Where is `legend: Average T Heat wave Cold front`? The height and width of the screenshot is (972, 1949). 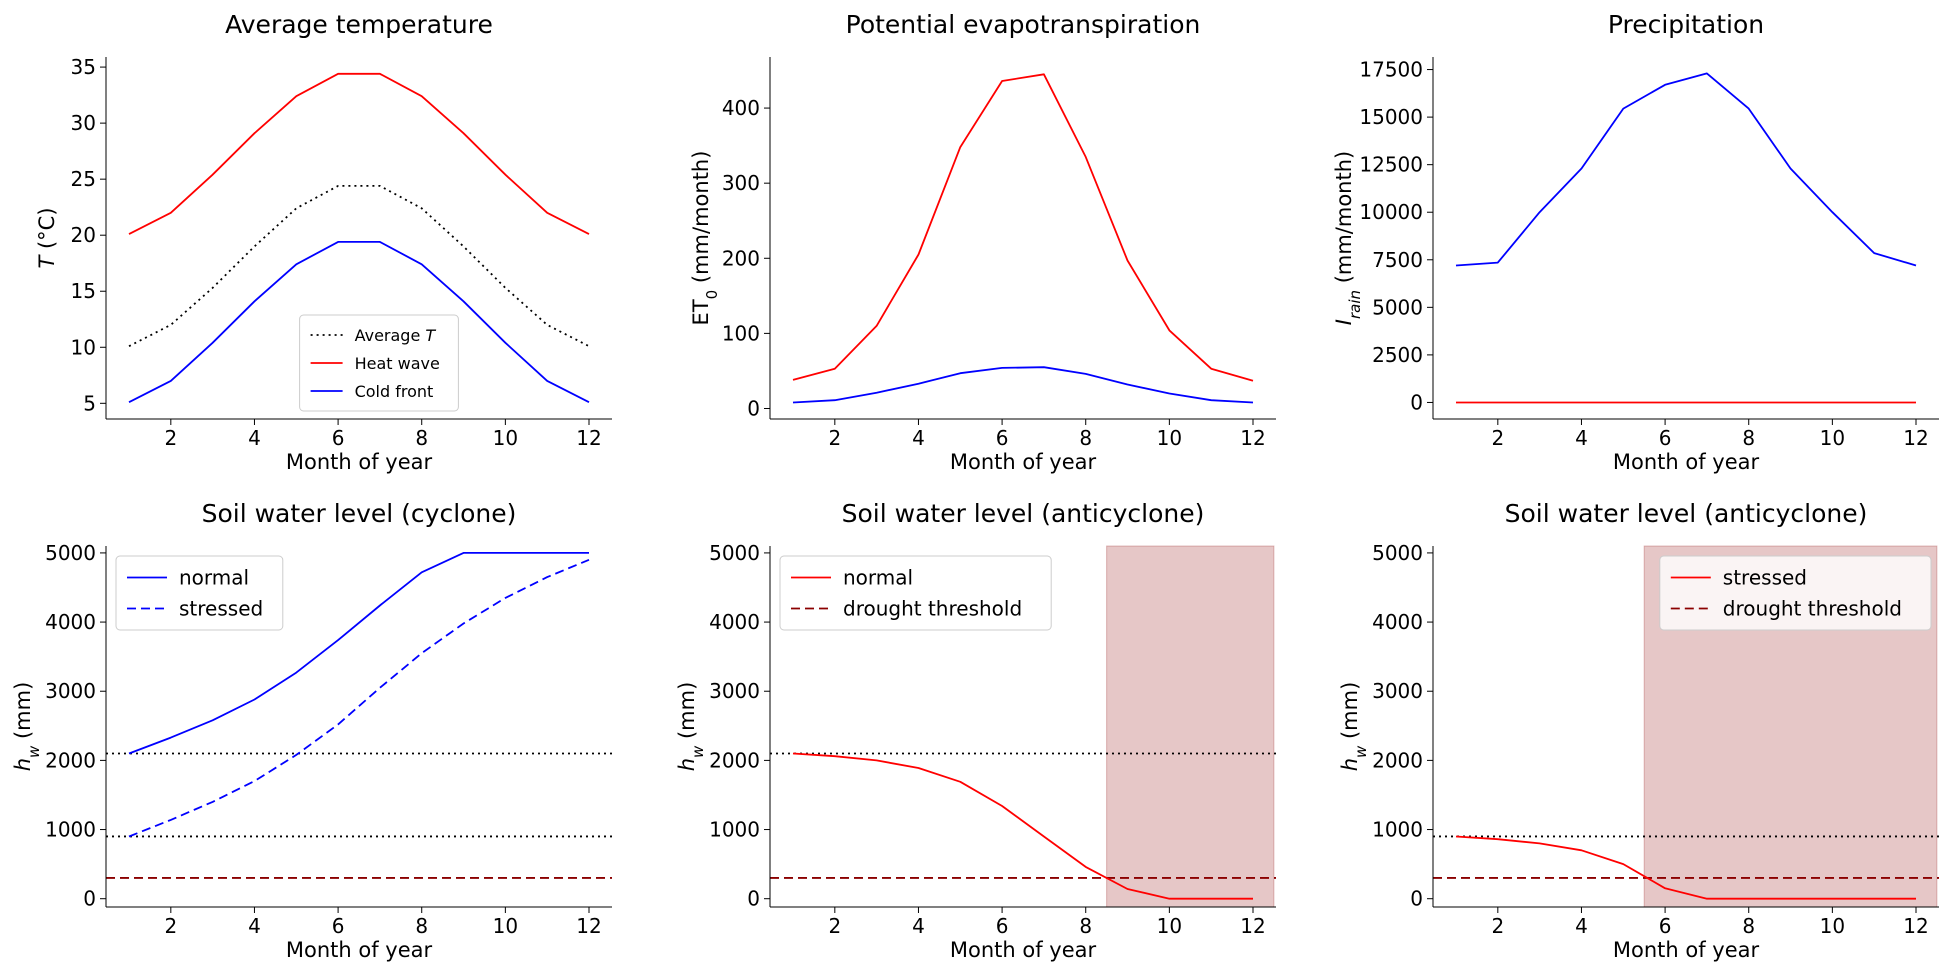
legend: Average T Heat wave Cold front is located at coordinates (379, 363).